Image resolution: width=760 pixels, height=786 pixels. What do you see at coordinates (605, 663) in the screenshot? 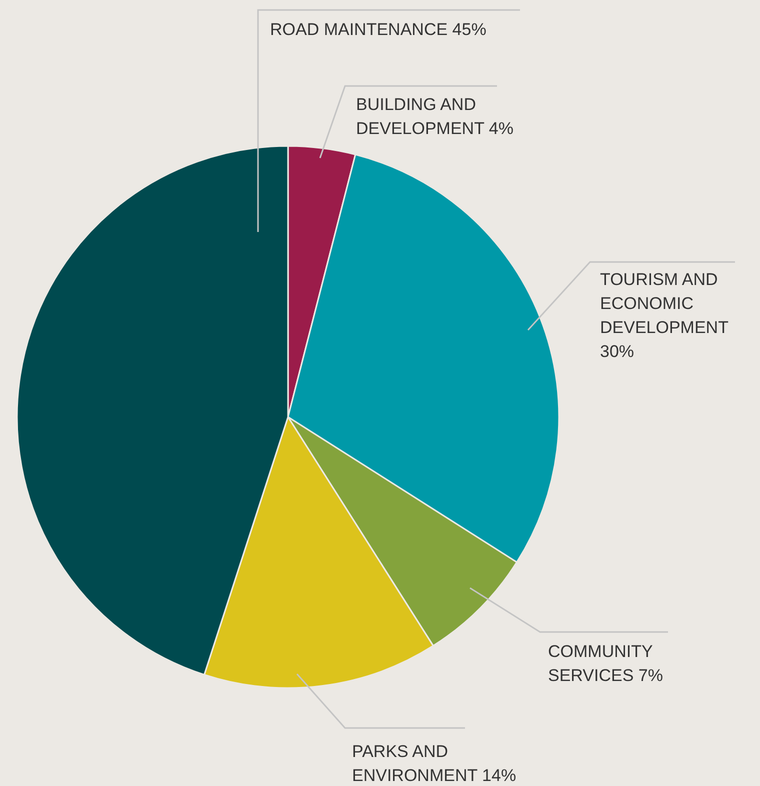
I see `slice-label: COMMUNITY SERVICES 7%` at bounding box center [605, 663].